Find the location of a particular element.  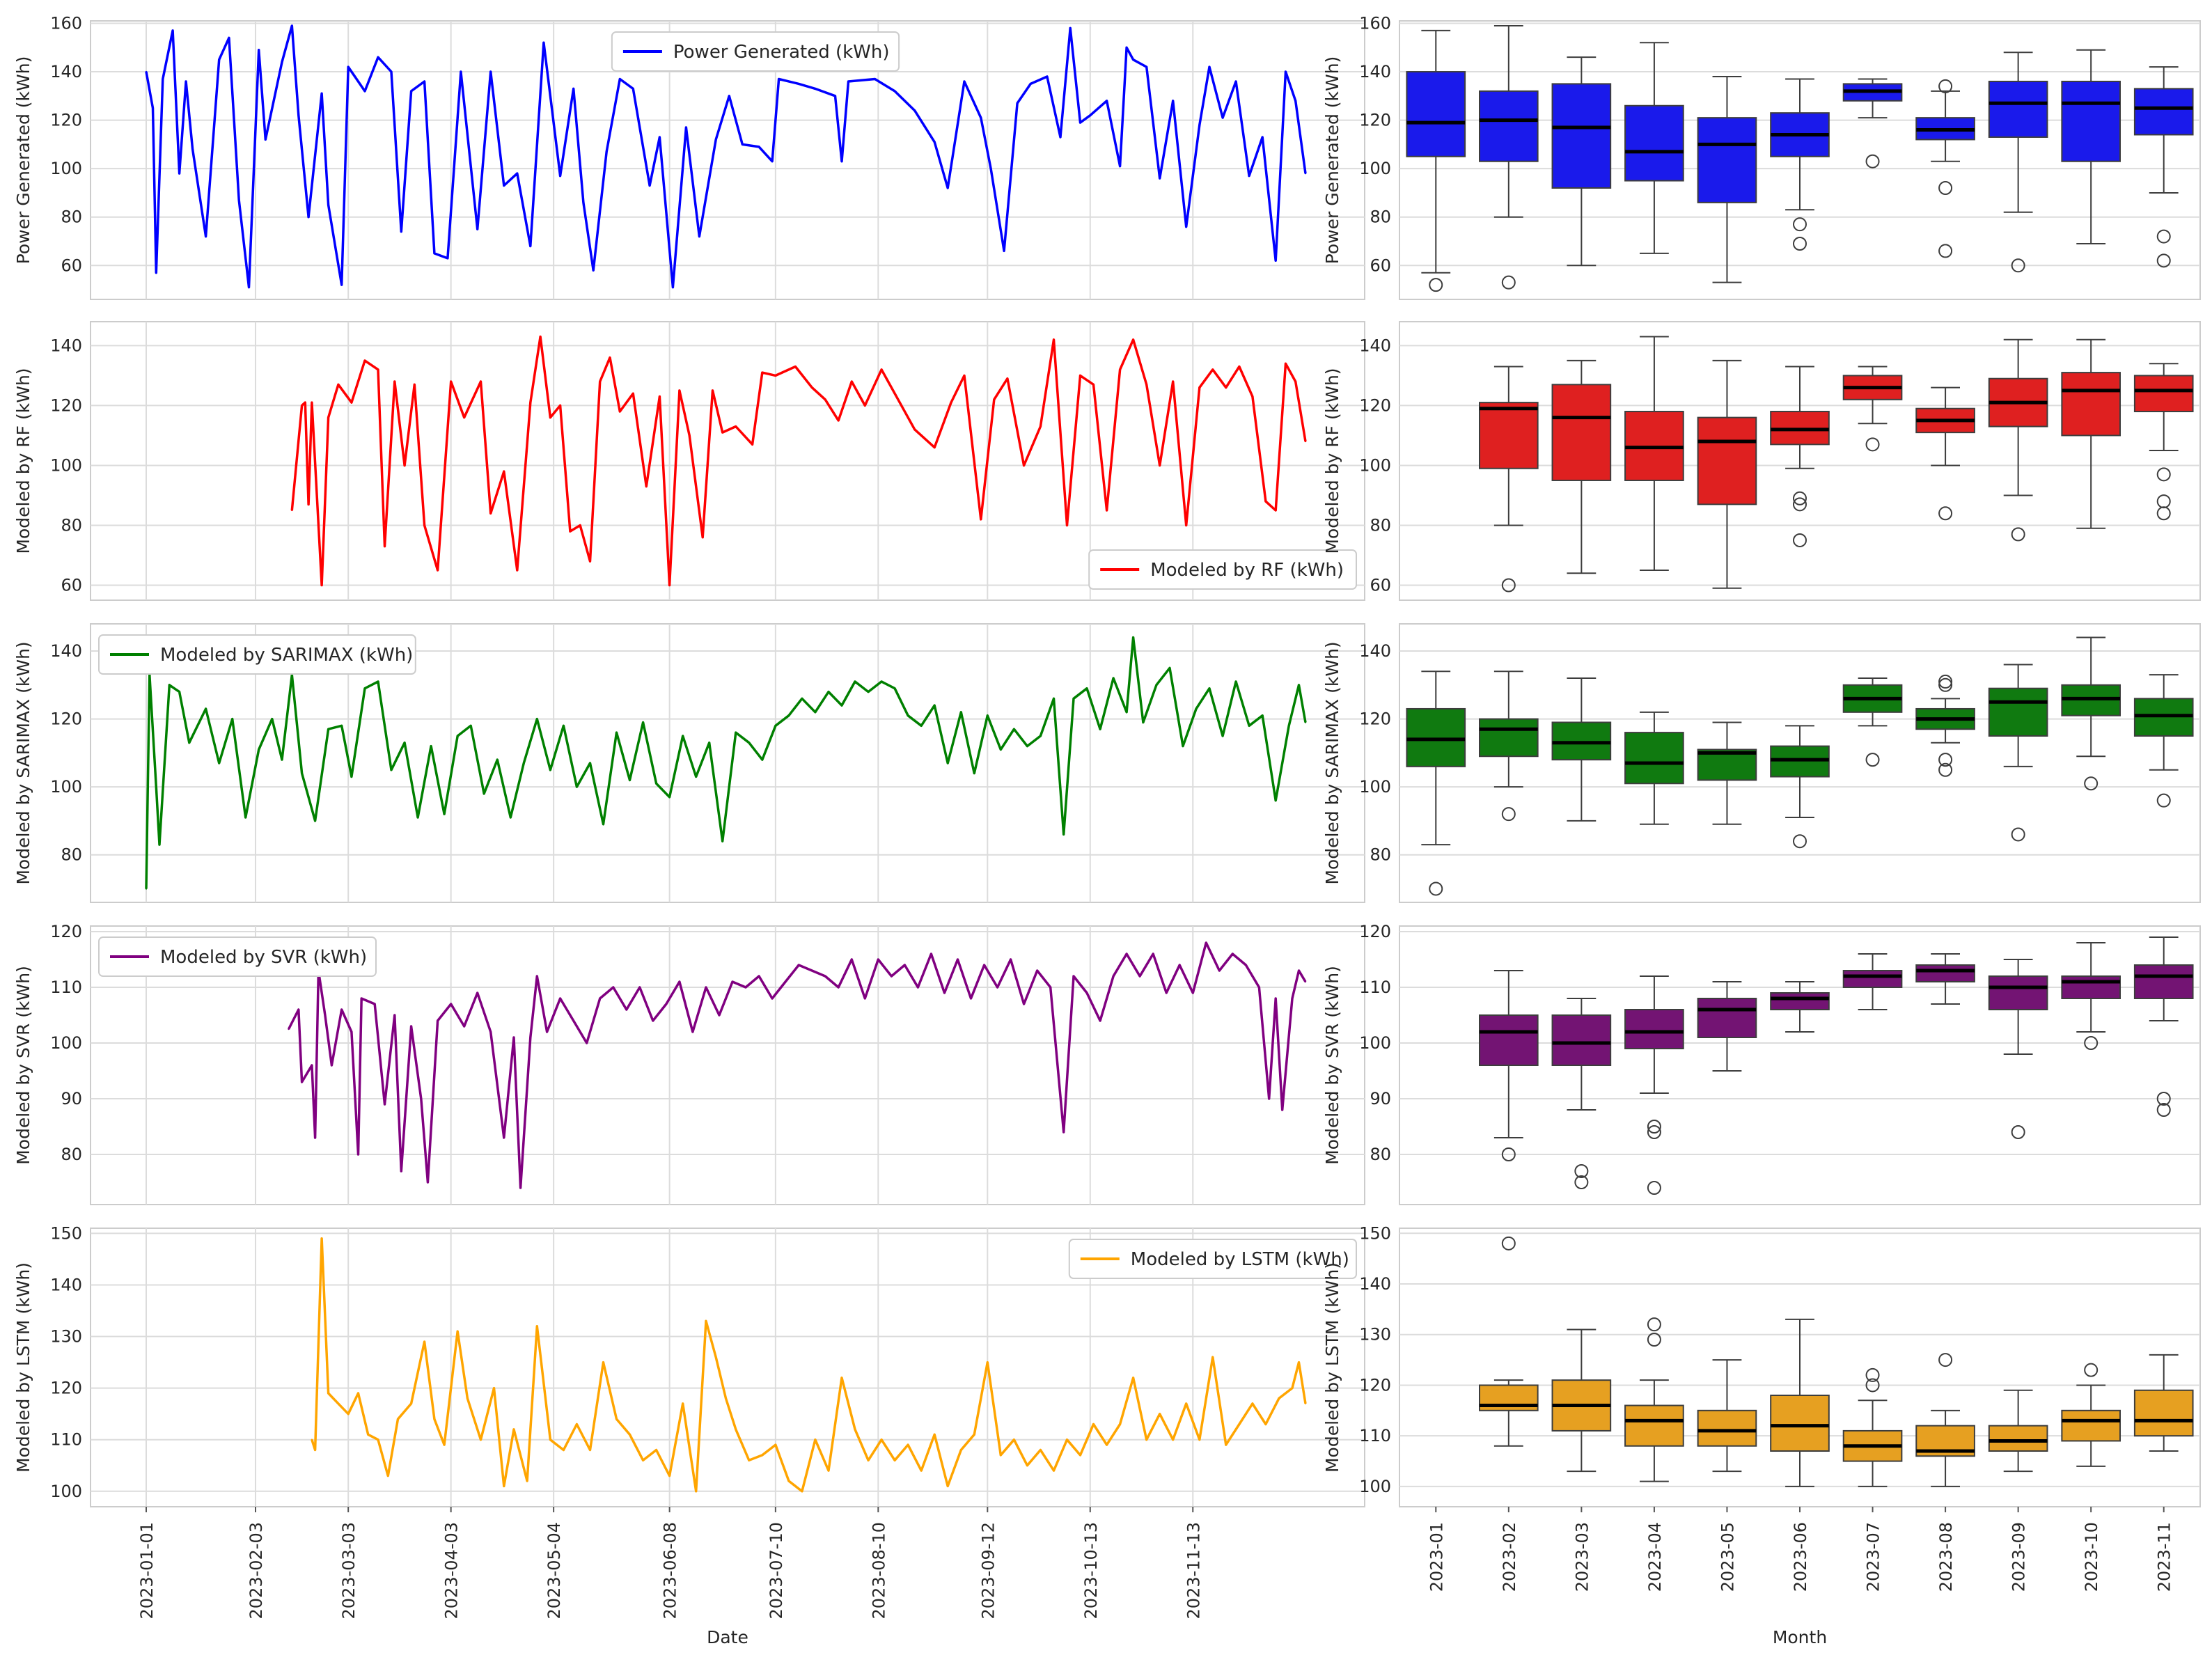

y-axis-label: Modeled by SVR (kWh) is located at coordinates (23, 1065).